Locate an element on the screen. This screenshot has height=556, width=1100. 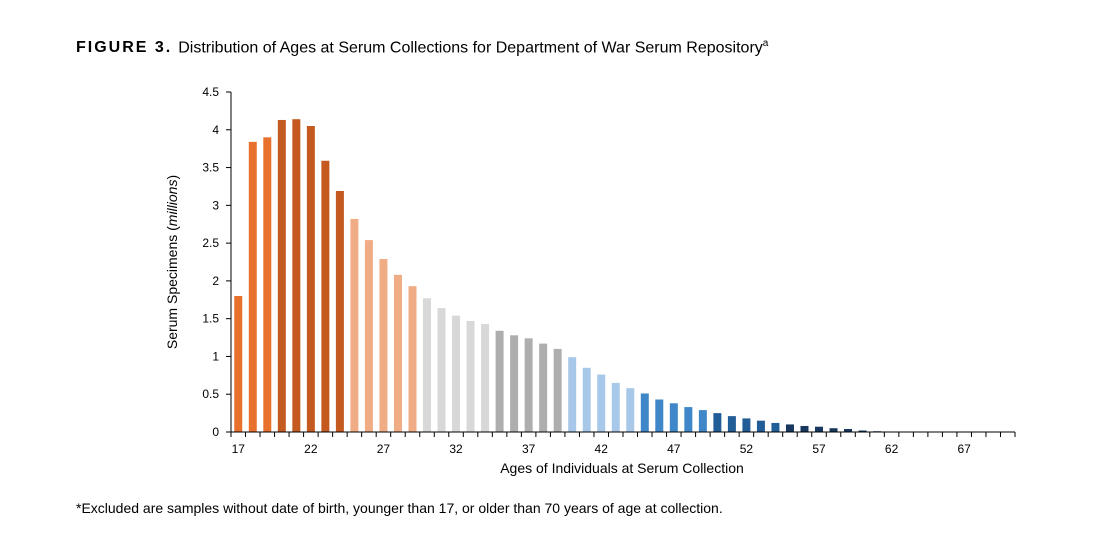
x-tick-label: 67 is located at coordinates (965, 449).